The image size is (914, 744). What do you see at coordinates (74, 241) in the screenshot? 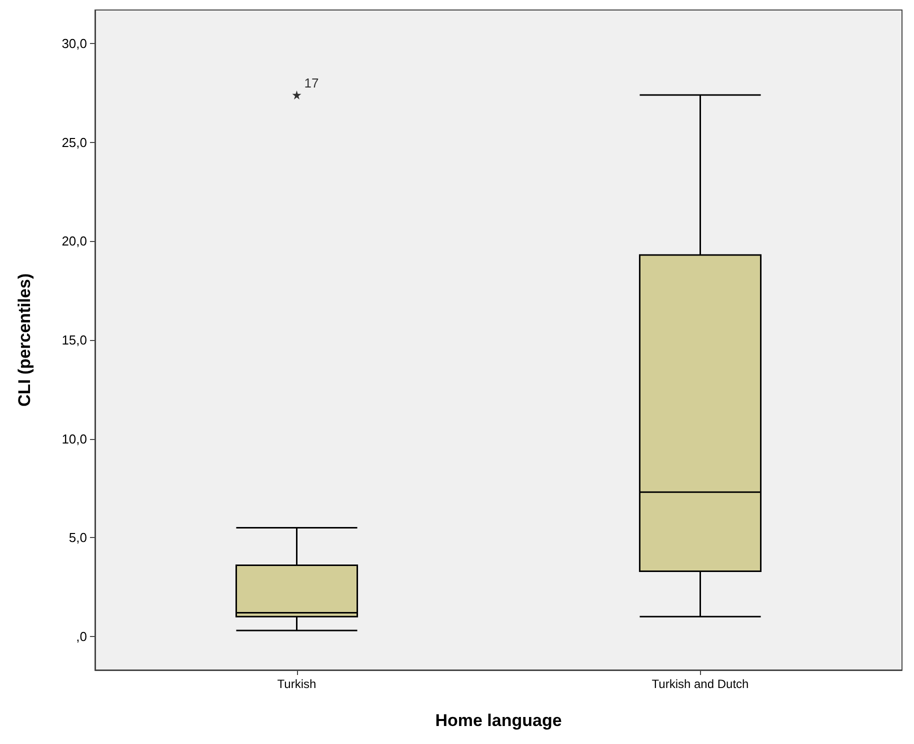
I see `y-tick-label: 20,0` at bounding box center [74, 241].